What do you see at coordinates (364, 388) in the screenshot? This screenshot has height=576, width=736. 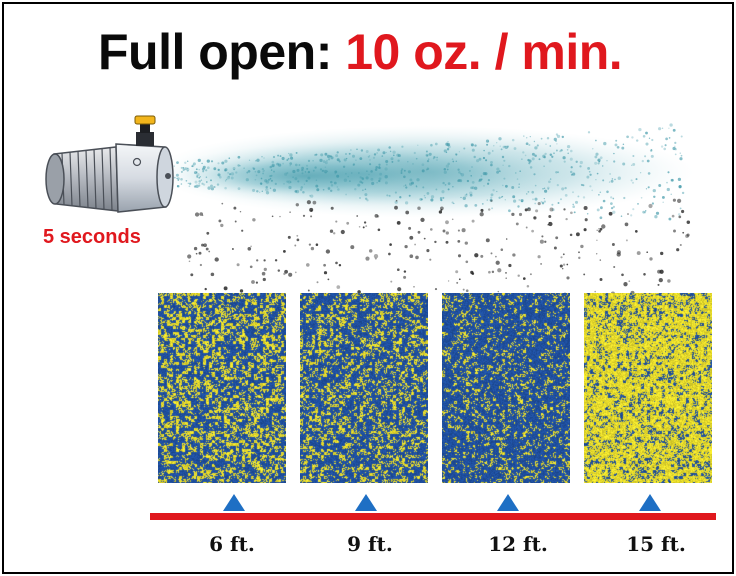 I see `coverage-panel-9ft` at bounding box center [364, 388].